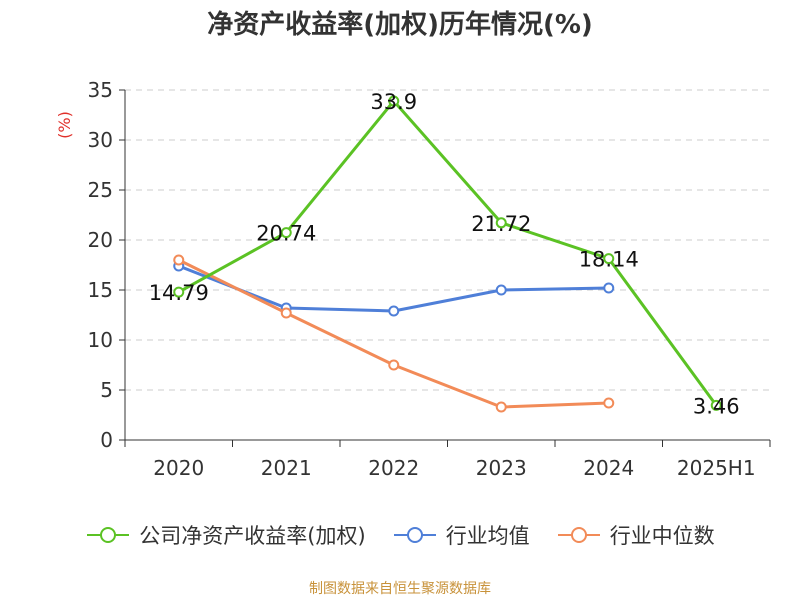 The image size is (800, 600). Describe the element at coordinates (414, 535) in the screenshot. I see `legend-marker-industry-mean` at that location.